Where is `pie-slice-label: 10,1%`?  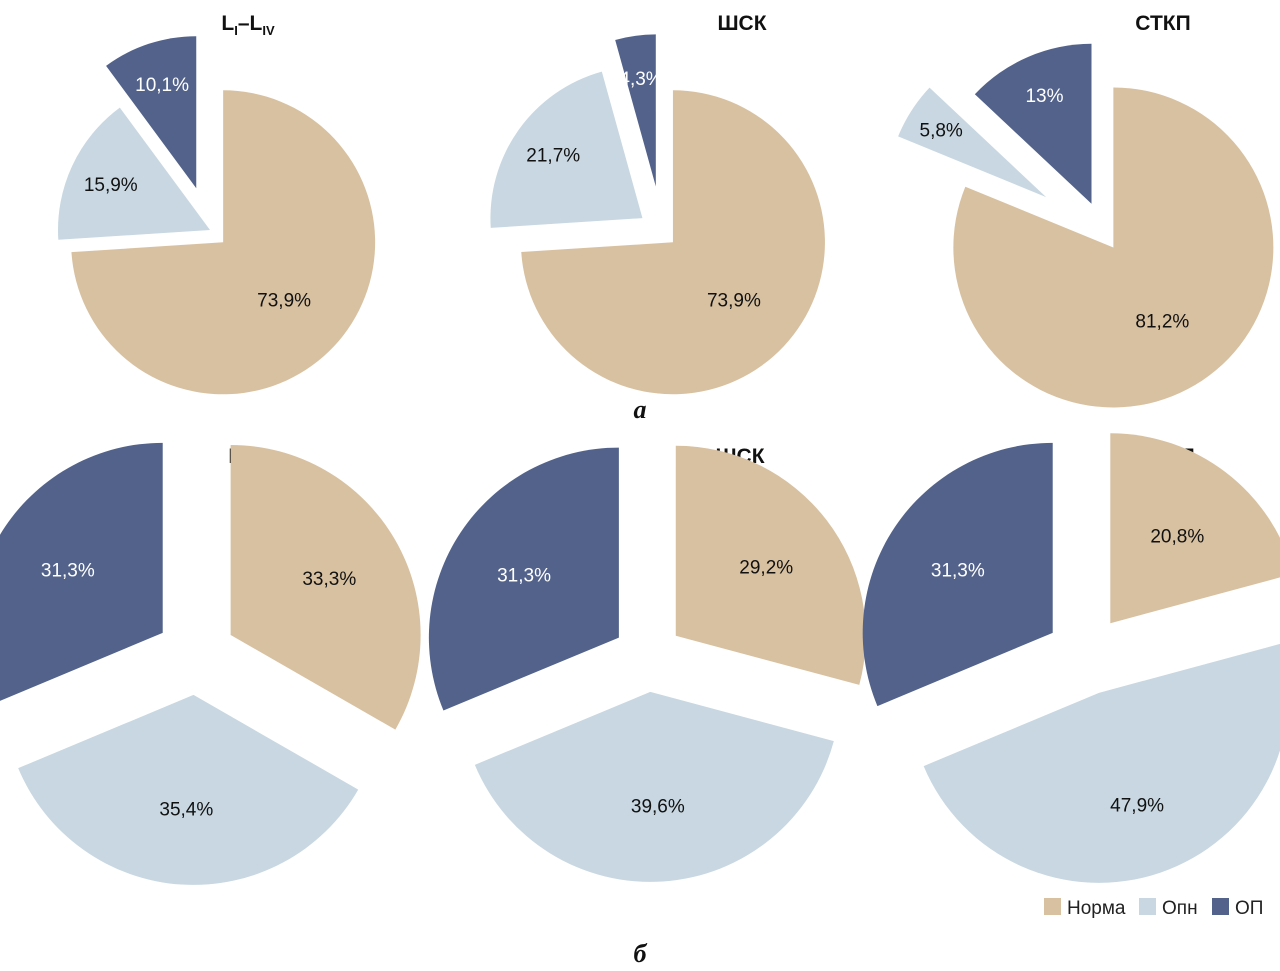 pie-slice-label: 10,1% is located at coordinates (162, 85).